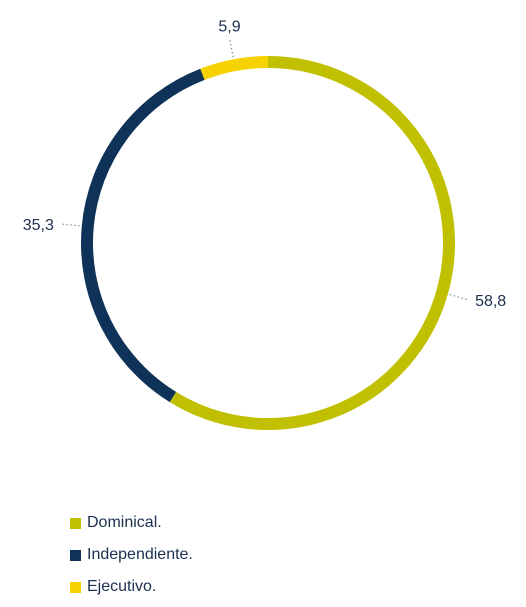 This screenshot has width=526, height=607. I want to click on legend-label-independiente: Independiente., so click(140, 554).